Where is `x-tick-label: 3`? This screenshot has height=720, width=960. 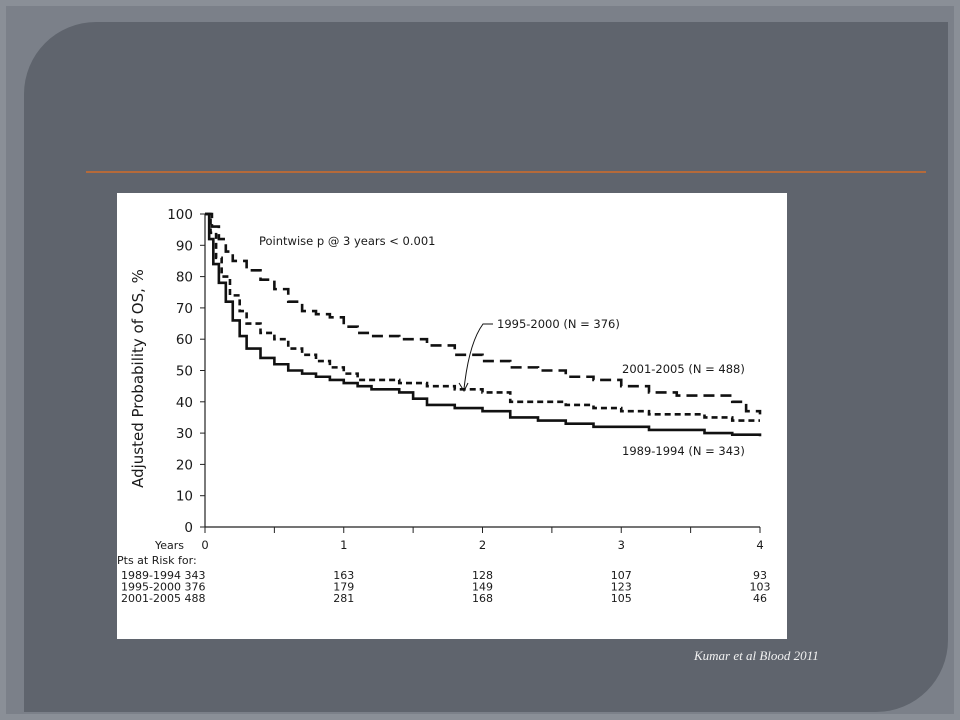
x-tick-label: 3 is located at coordinates (621, 545).